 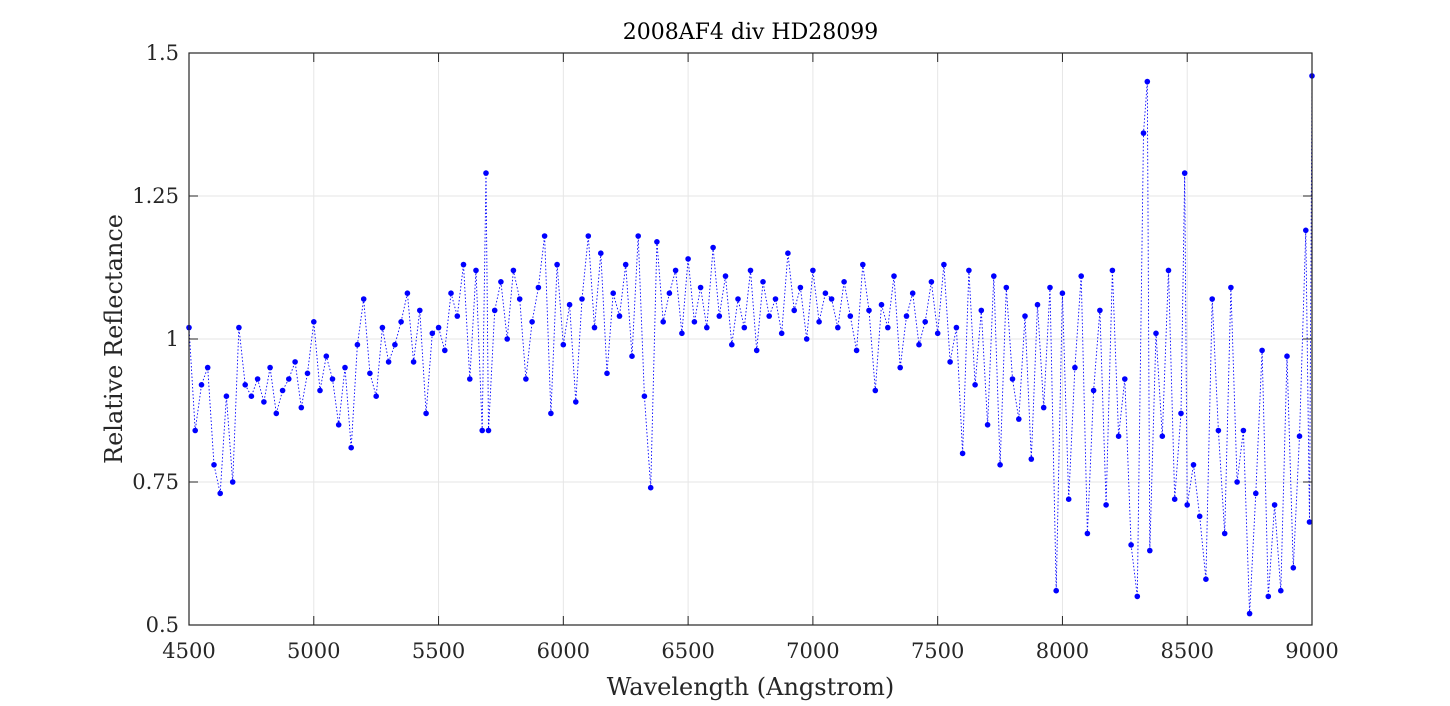 What do you see at coordinates (114, 339) in the screenshot?
I see `y-axis-label: Relative Reflectance` at bounding box center [114, 339].